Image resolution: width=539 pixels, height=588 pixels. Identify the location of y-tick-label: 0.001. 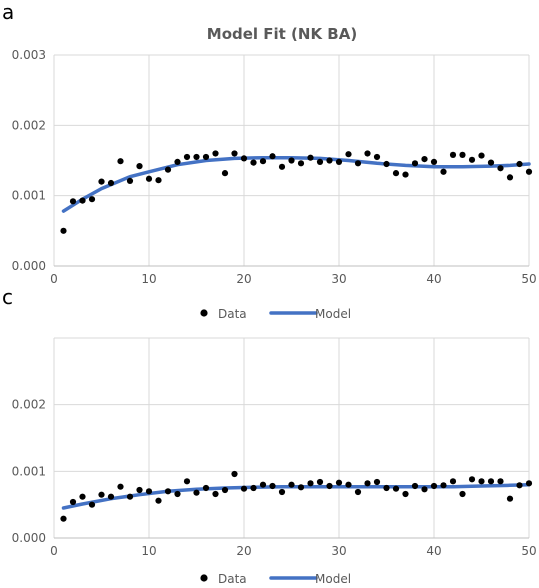
(29, 196).